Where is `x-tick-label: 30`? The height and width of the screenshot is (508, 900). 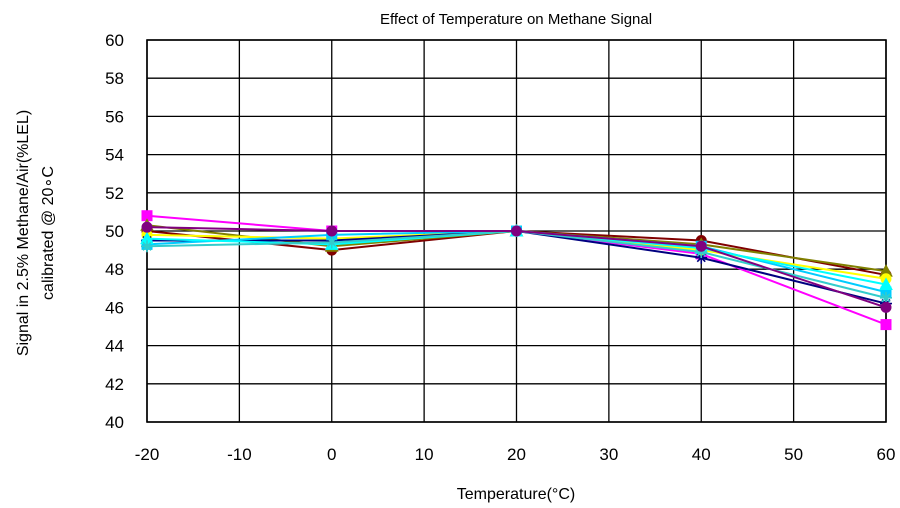
x-tick-label: 30 is located at coordinates (608, 454).